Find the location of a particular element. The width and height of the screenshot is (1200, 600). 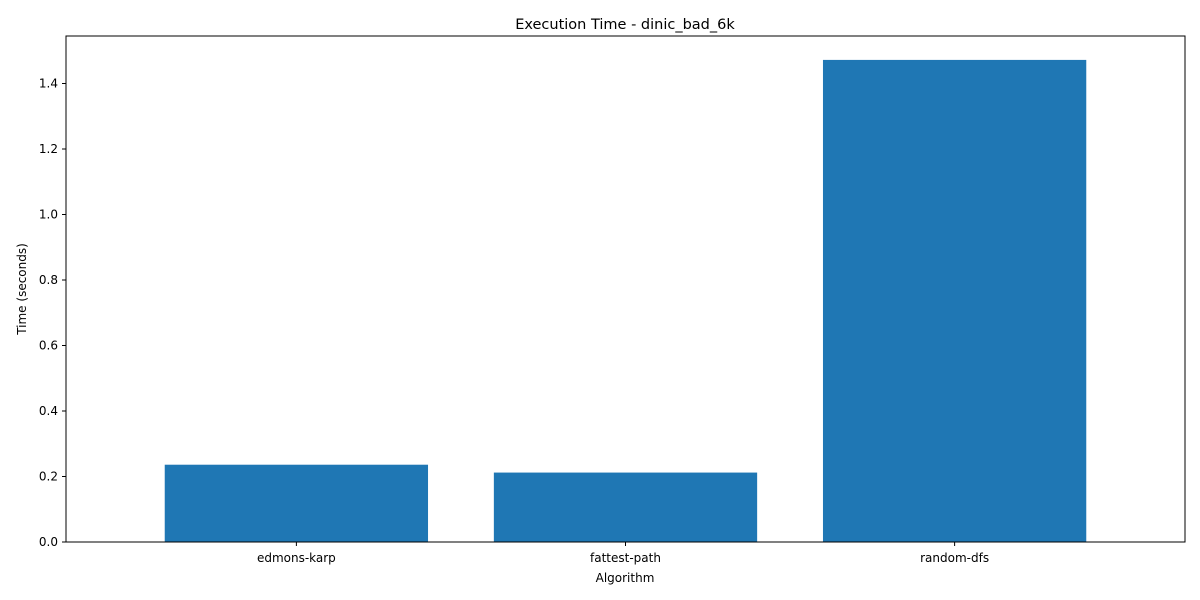

y-tick-label: 0.0 is located at coordinates (48, 542).